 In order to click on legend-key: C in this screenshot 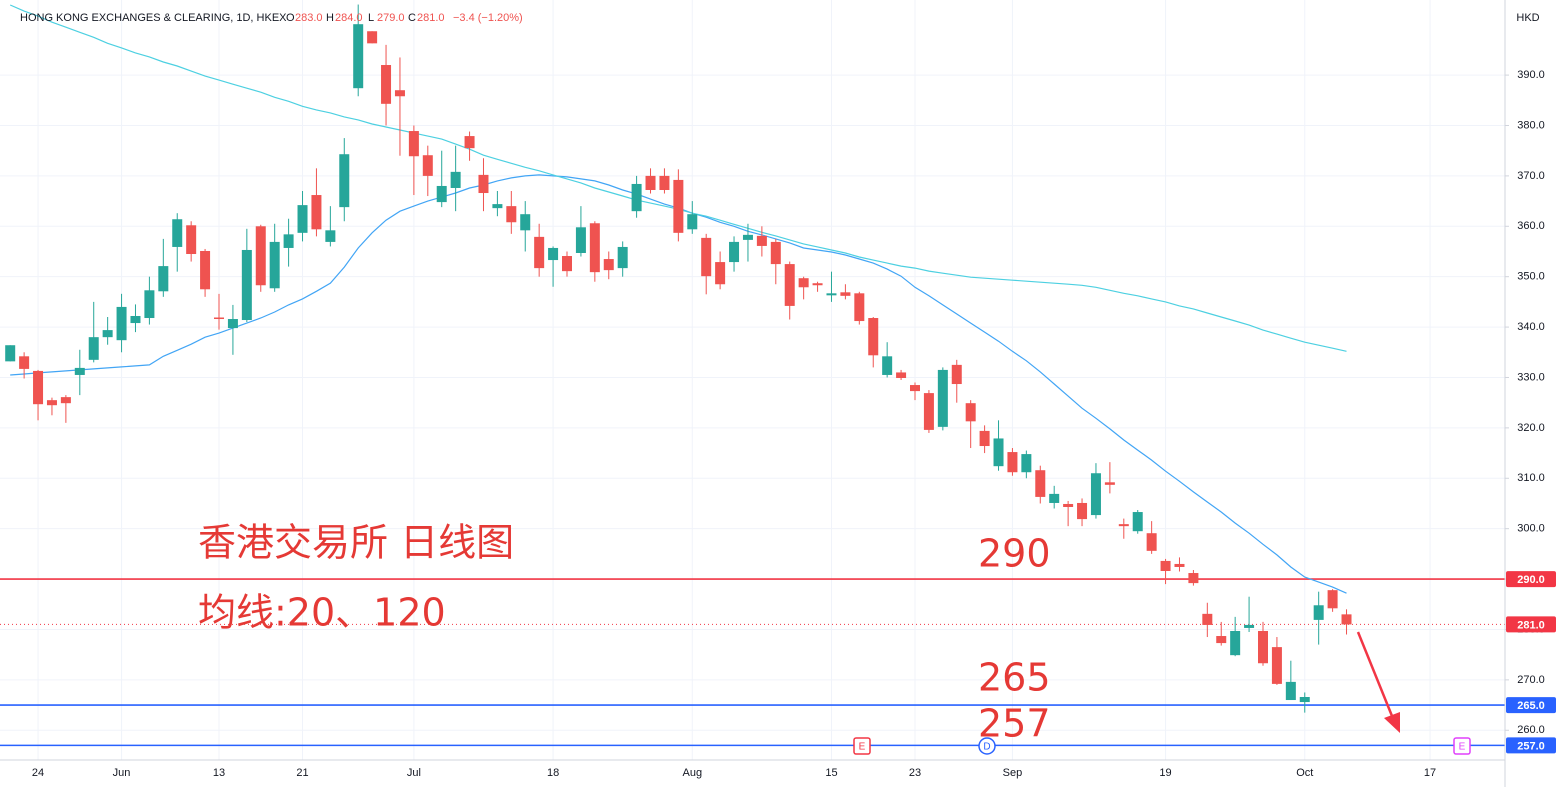, I will do `click(412, 18)`.